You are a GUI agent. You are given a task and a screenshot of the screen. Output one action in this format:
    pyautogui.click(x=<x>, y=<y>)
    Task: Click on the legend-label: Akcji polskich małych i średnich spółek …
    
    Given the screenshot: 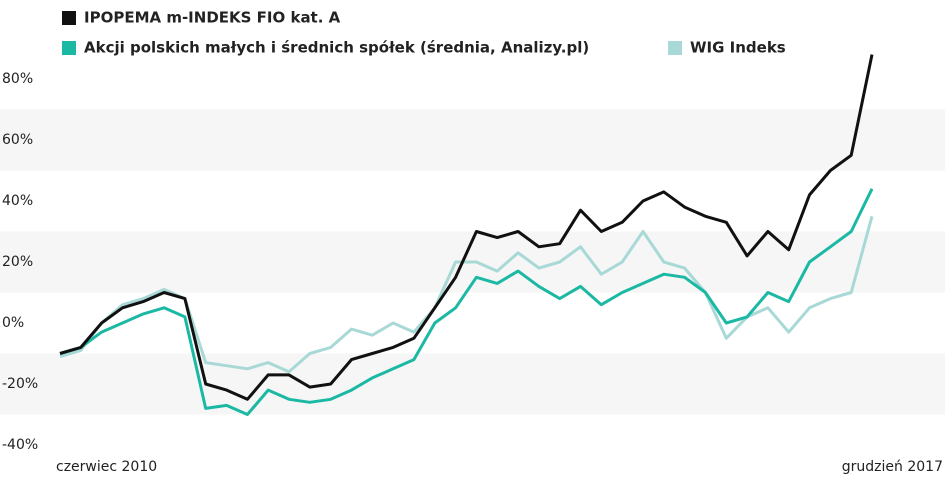 What is the action you would take?
    pyautogui.click(x=336, y=48)
    